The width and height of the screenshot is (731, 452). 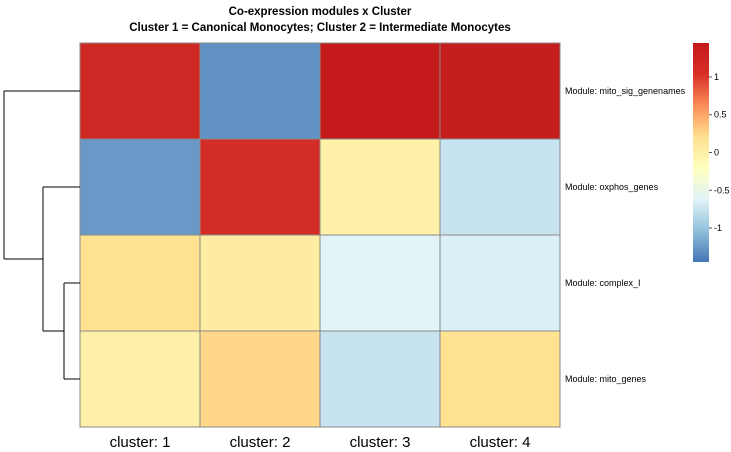 What do you see at coordinates (140, 442) in the screenshot?
I see `column-label: cluster: 1` at bounding box center [140, 442].